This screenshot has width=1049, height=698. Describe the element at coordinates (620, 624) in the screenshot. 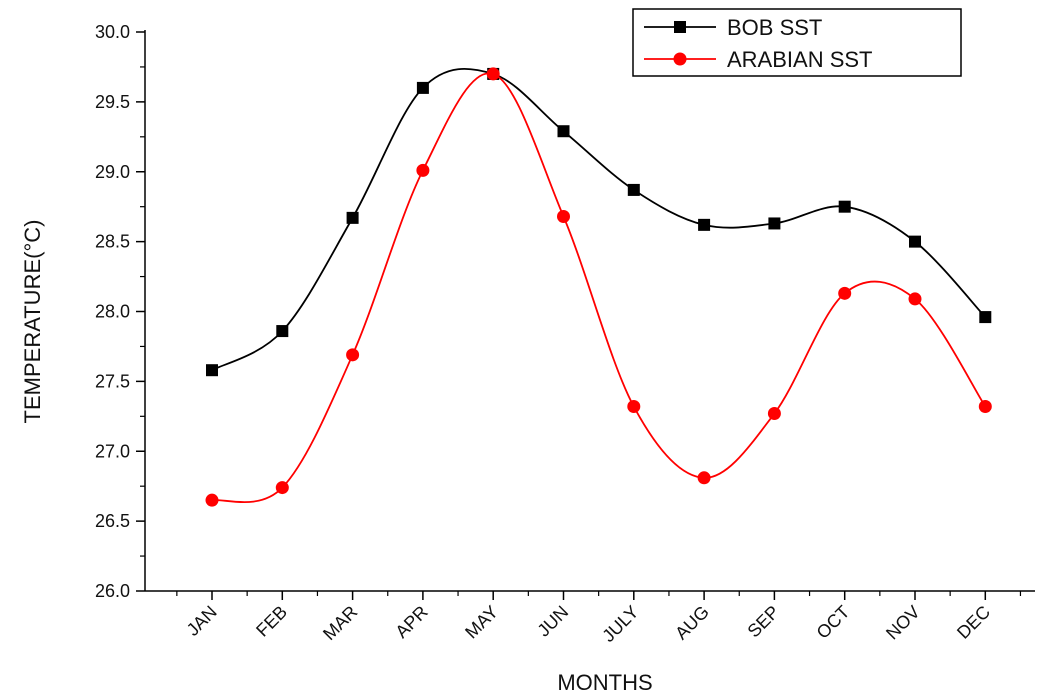

I see `x-tick-label: JULY` at that location.